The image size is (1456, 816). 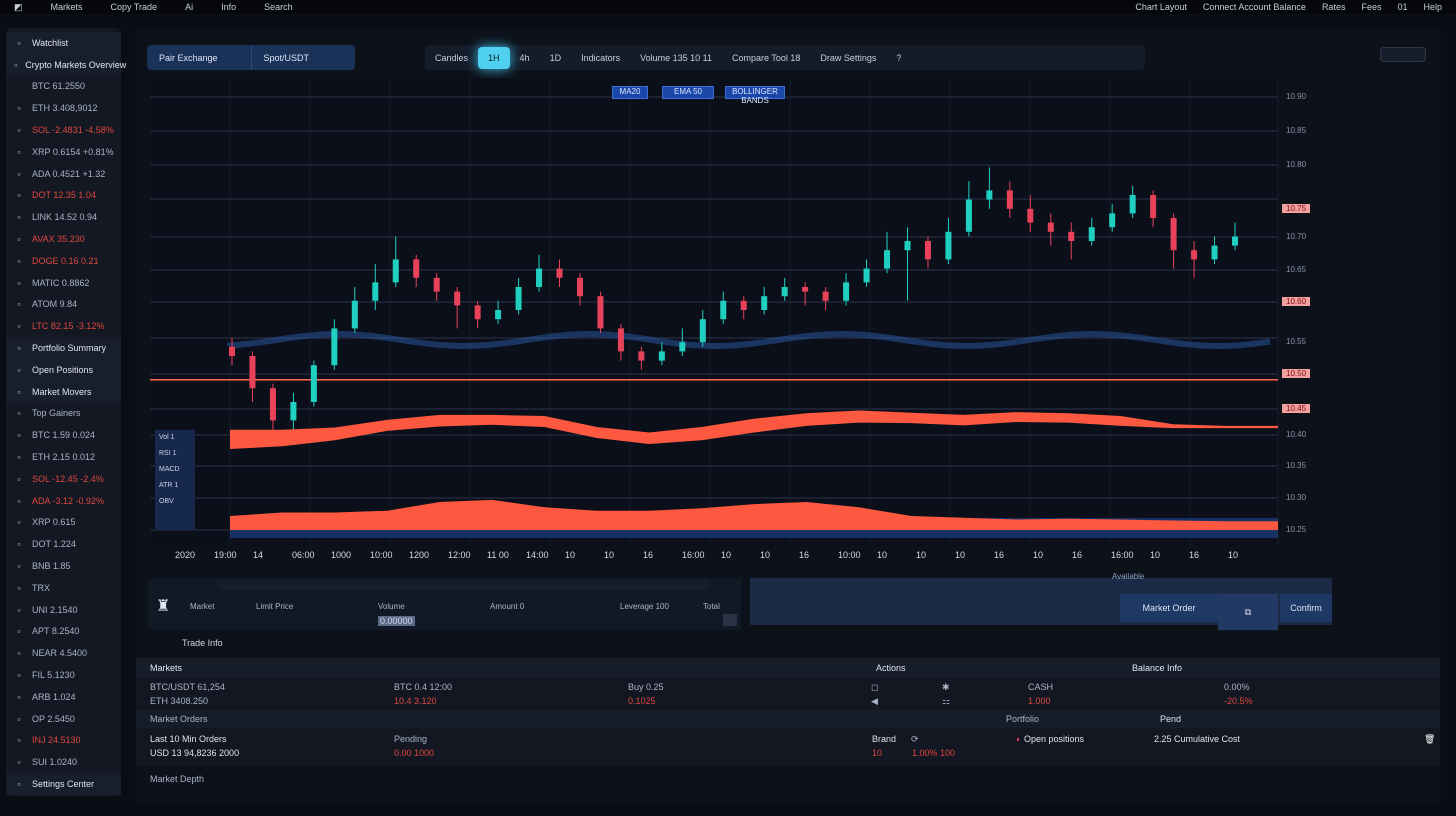 I want to click on toolbar-item: Indicators, so click(x=601, y=57).